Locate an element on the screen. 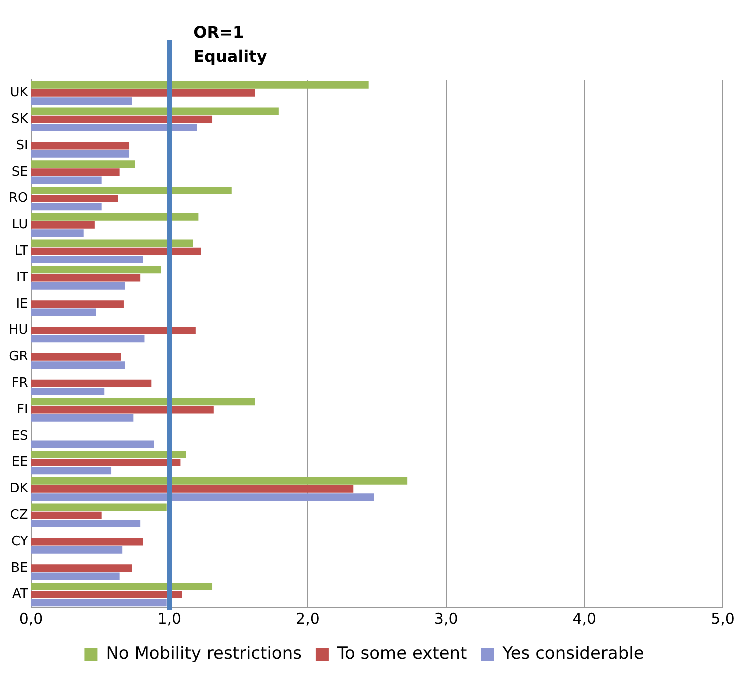 The width and height of the screenshot is (745, 677). y-tick-label: IE is located at coordinates (22, 304).